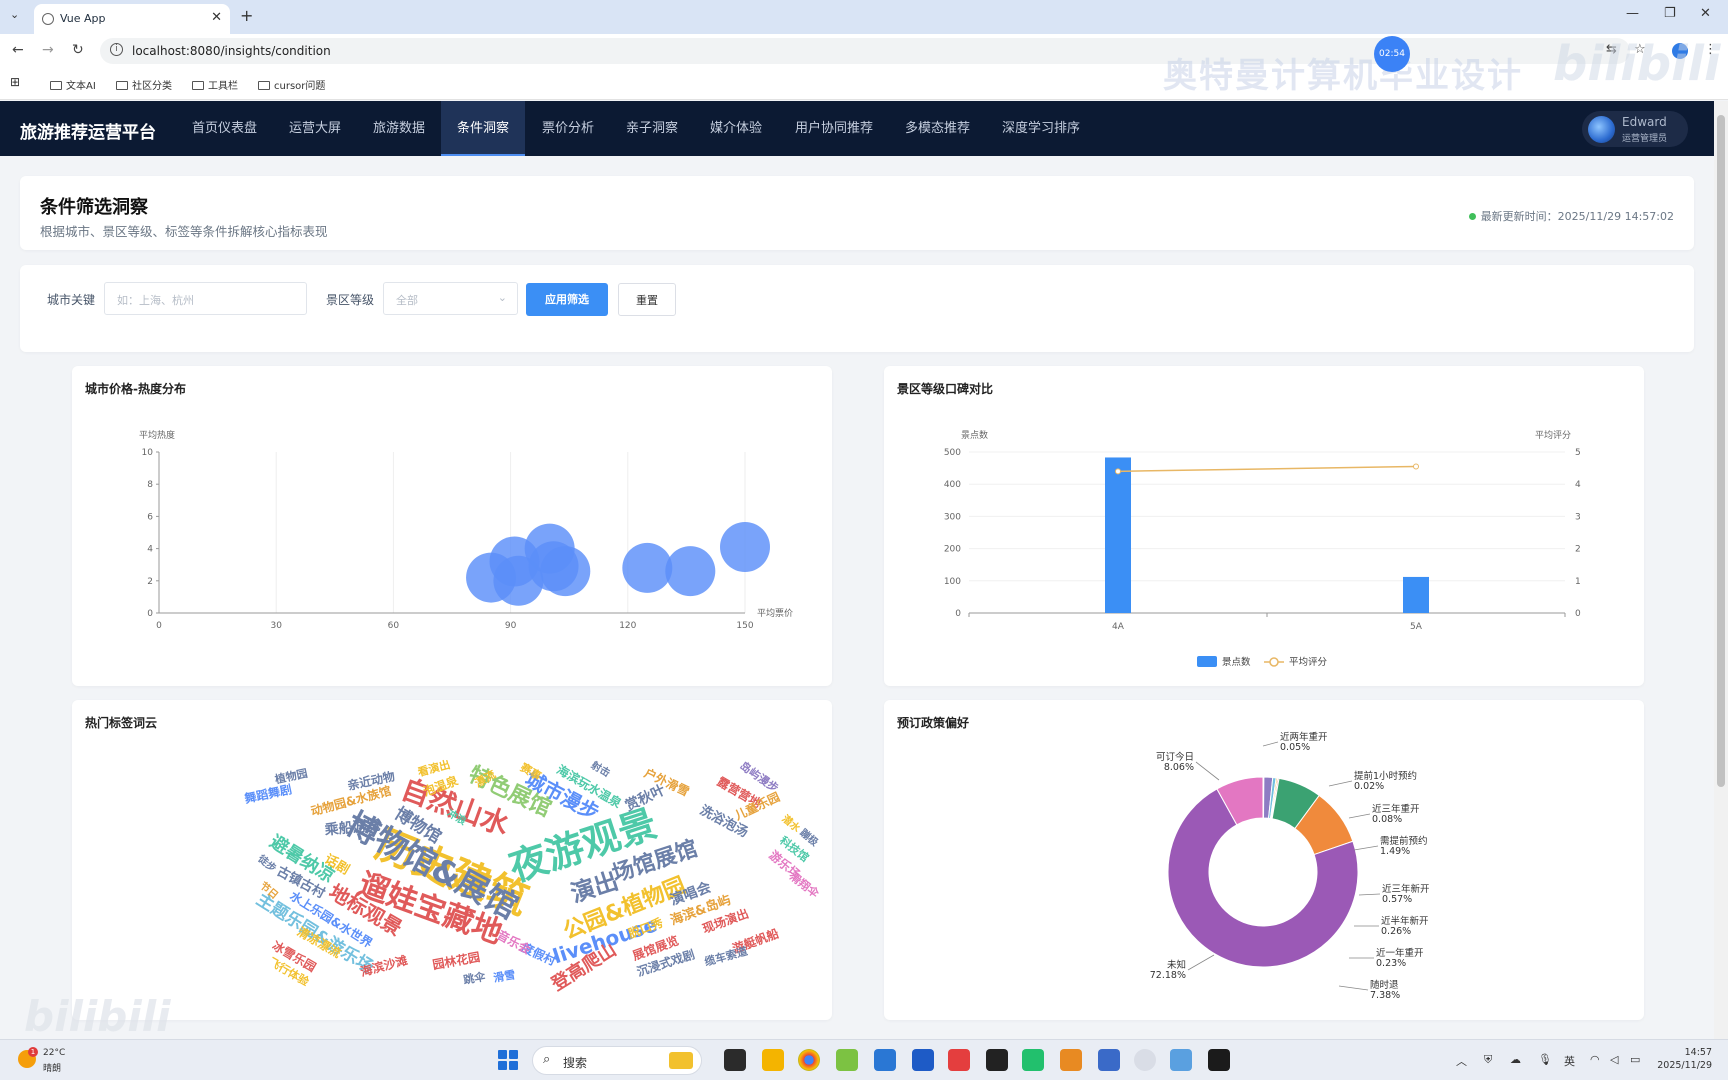 Image resolution: width=1728 pixels, height=1080 pixels. What do you see at coordinates (775, 613) in the screenshot?
I see `x-axis-label: 平均票价` at bounding box center [775, 613].